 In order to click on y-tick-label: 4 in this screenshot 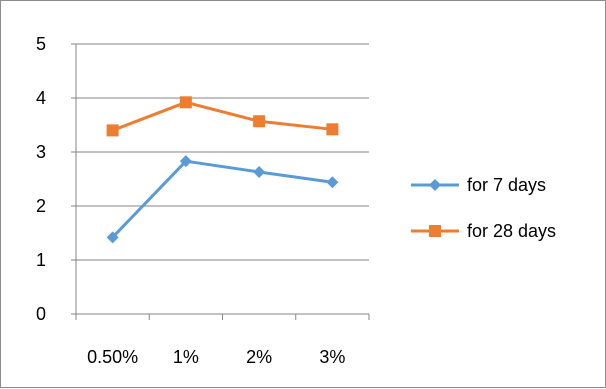, I will do `click(41, 98)`.